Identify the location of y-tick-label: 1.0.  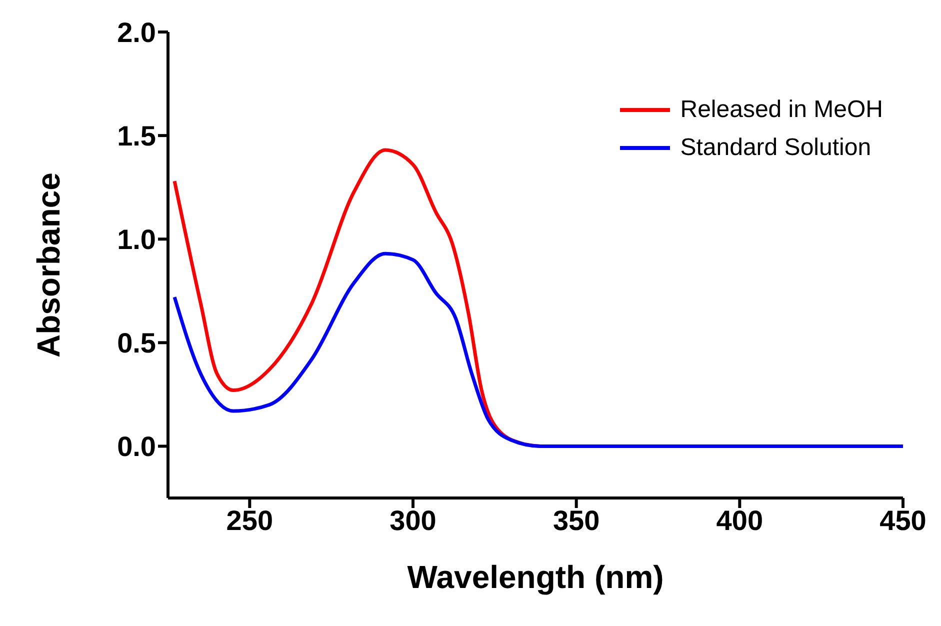
(136, 240).